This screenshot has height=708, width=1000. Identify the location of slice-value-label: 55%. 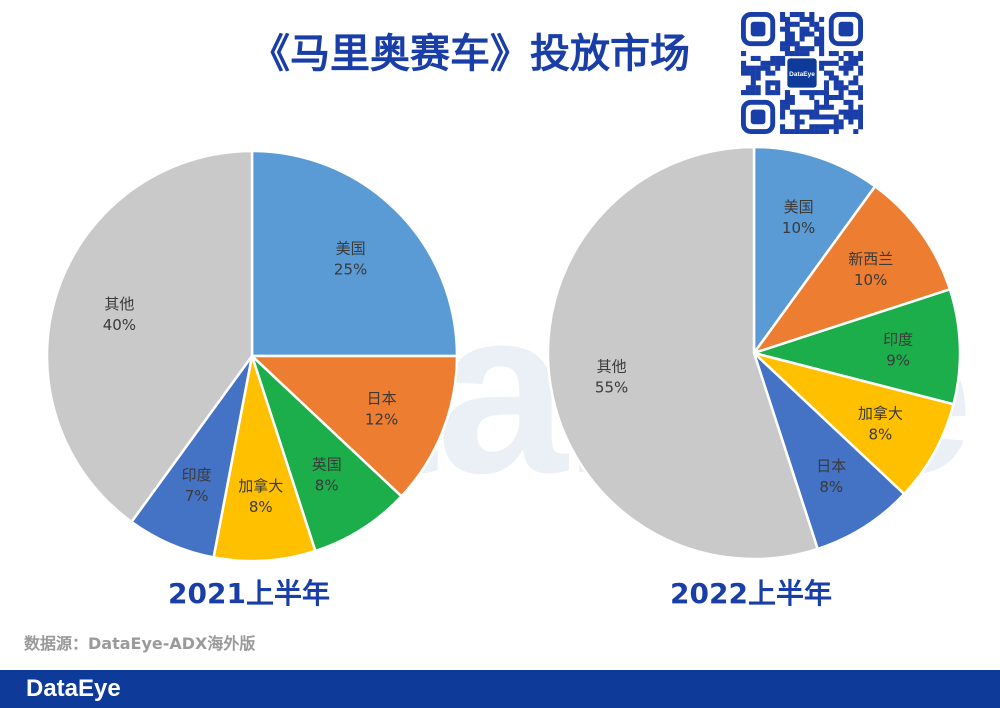
(611, 388).